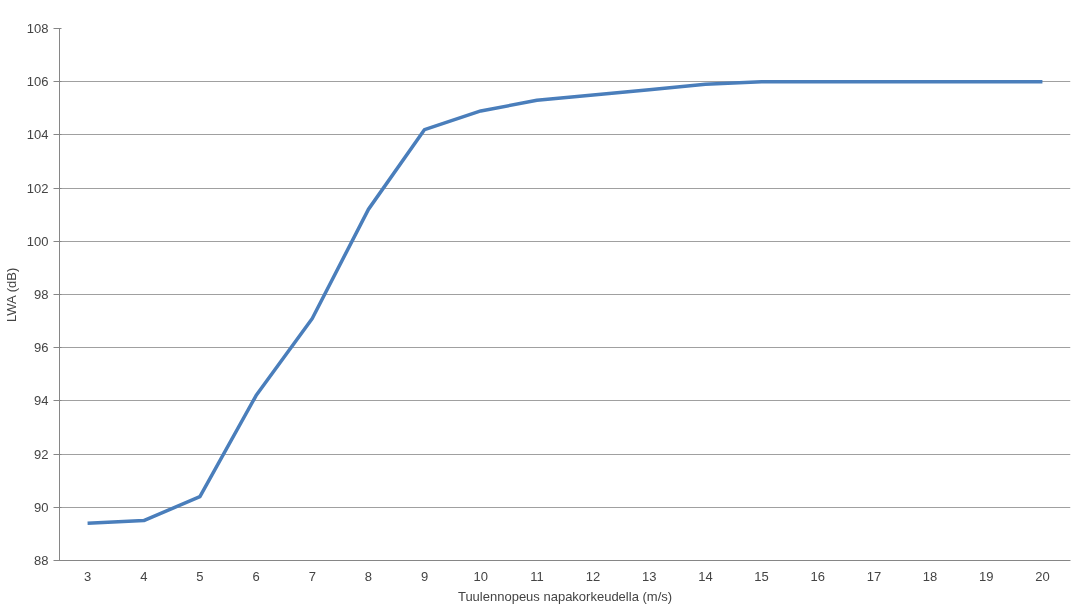 The image size is (1082, 606). What do you see at coordinates (37, 241) in the screenshot?
I see `y-tick-label: 100` at bounding box center [37, 241].